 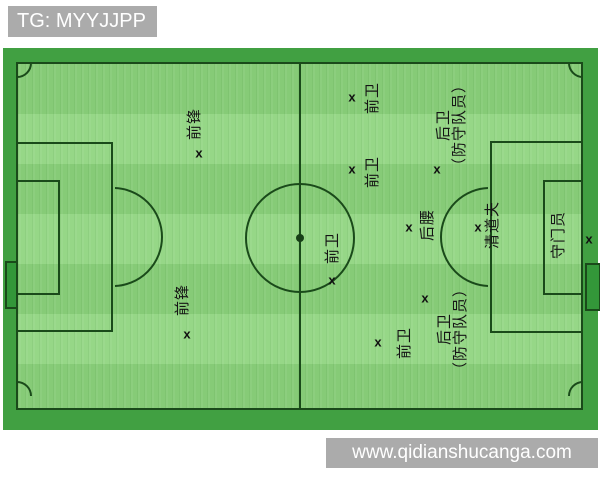 What do you see at coordinates (38, 237) in the screenshot?
I see `goal-area-left` at bounding box center [38, 237].